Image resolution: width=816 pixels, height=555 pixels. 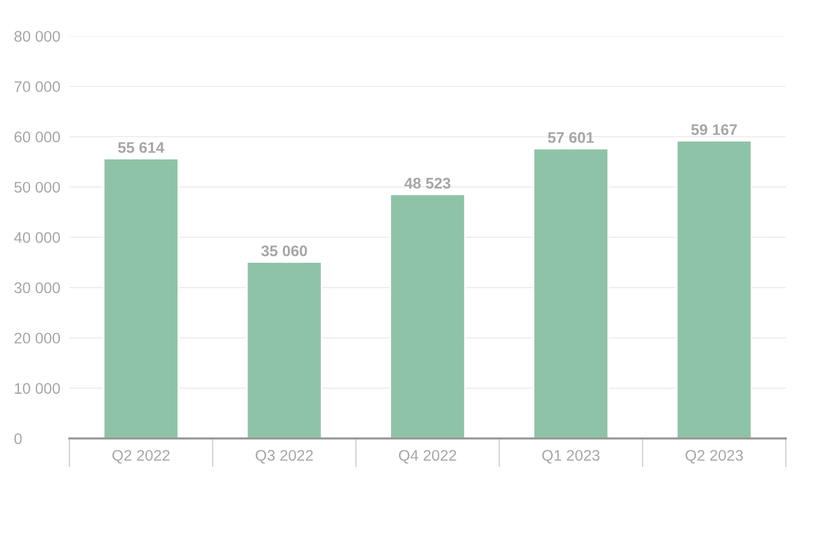 What do you see at coordinates (37, 338) in the screenshot?
I see `y-tick-label: 20 000` at bounding box center [37, 338].